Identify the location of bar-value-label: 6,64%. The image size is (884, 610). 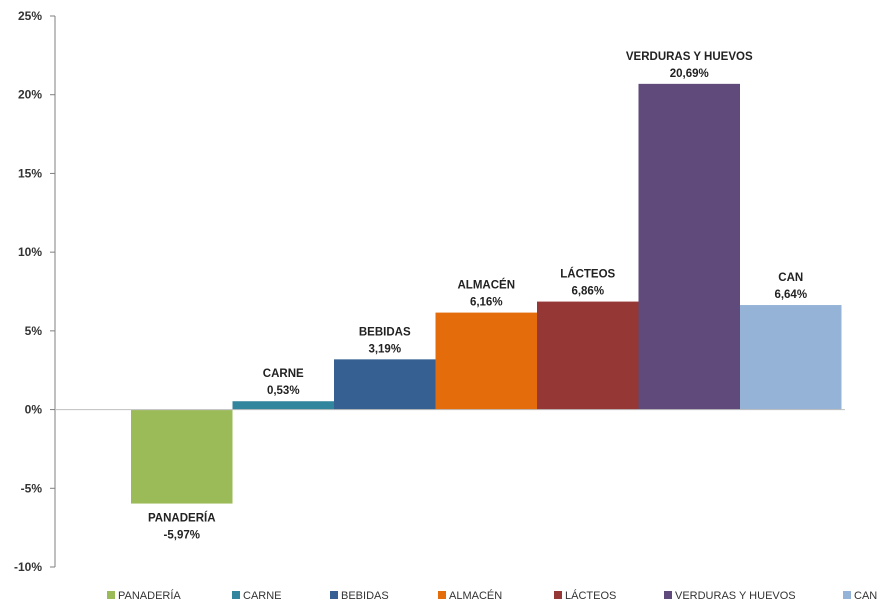
(790, 295).